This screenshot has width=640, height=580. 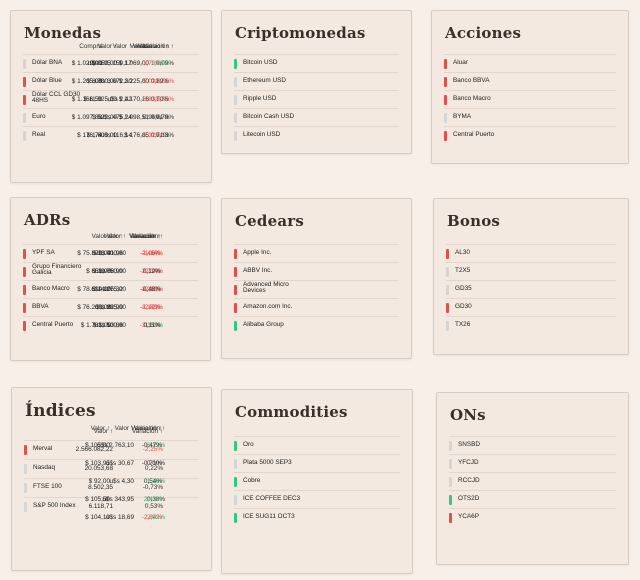 What do you see at coordinates (97, 445) in the screenshot?
I see `price-value: $ 105,00` at bounding box center [97, 445].